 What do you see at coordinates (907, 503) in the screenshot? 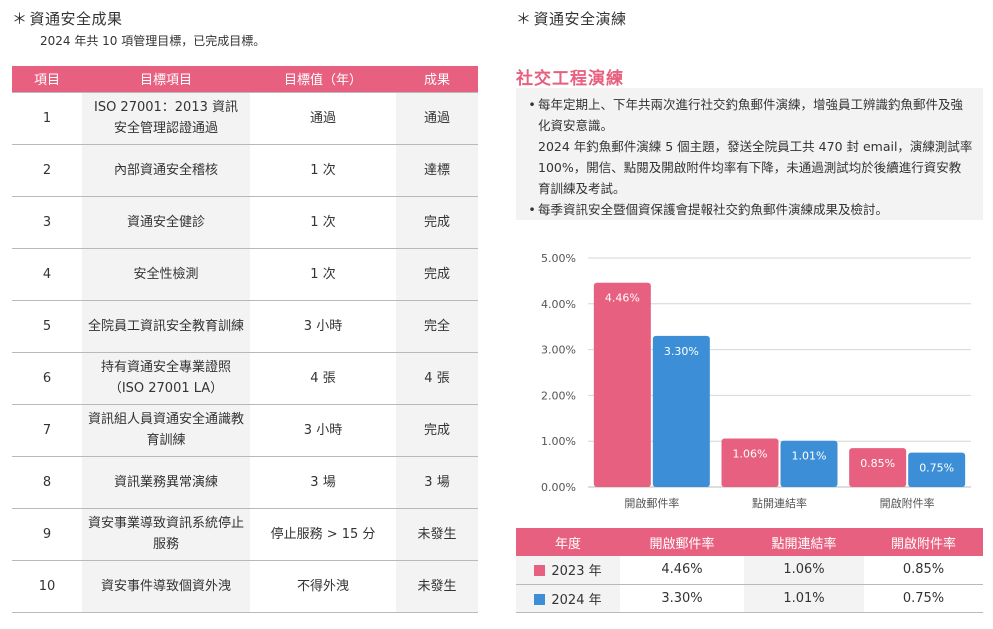
I see `category-label: 開啟附件率` at bounding box center [907, 503].